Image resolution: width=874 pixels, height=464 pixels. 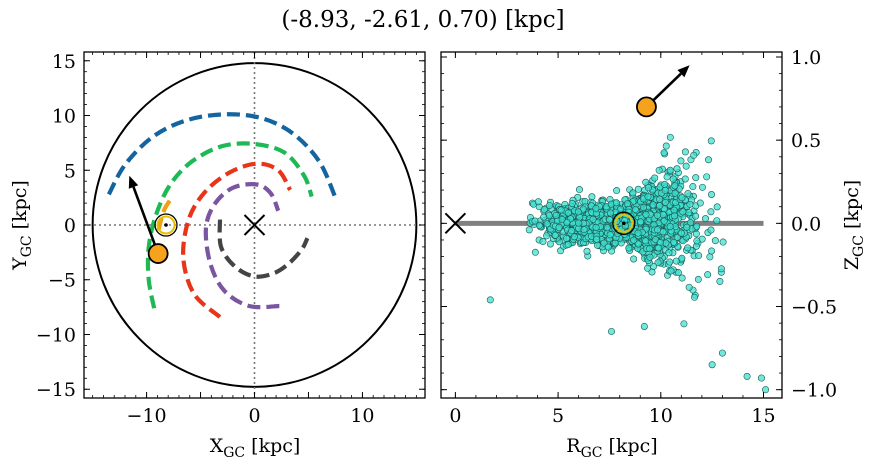 I want to click on figure-title: (-8.93, -2.61, 0.70) [kpc], so click(x=422, y=20).